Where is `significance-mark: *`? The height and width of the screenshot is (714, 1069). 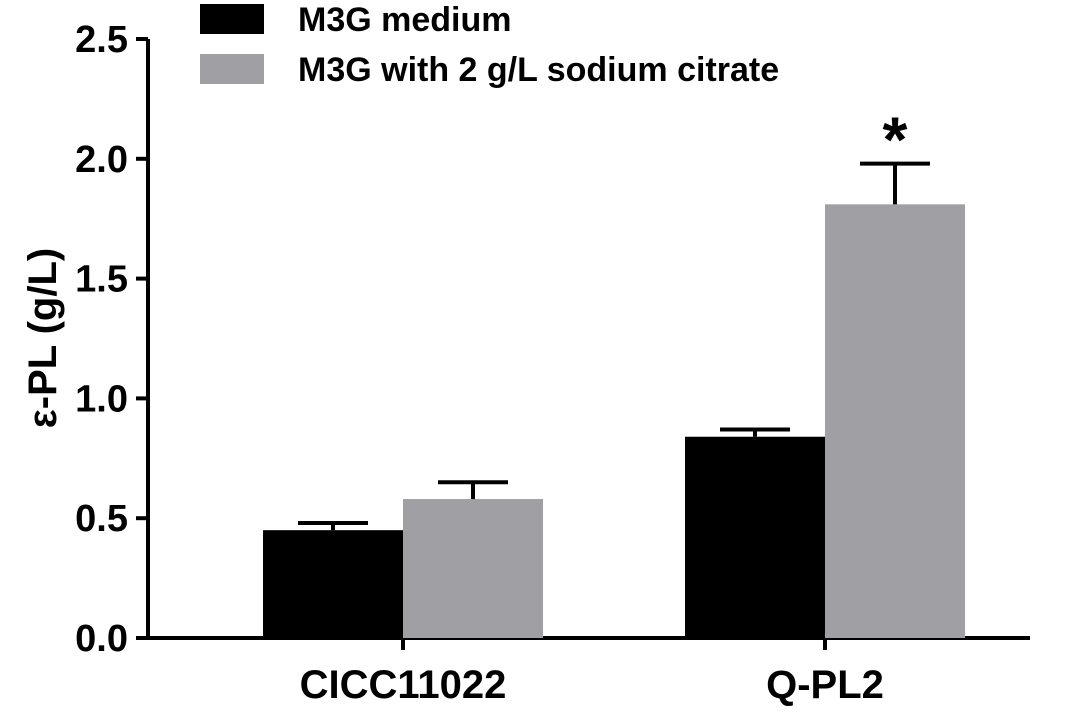
significance-mark: * is located at coordinates (895, 140).